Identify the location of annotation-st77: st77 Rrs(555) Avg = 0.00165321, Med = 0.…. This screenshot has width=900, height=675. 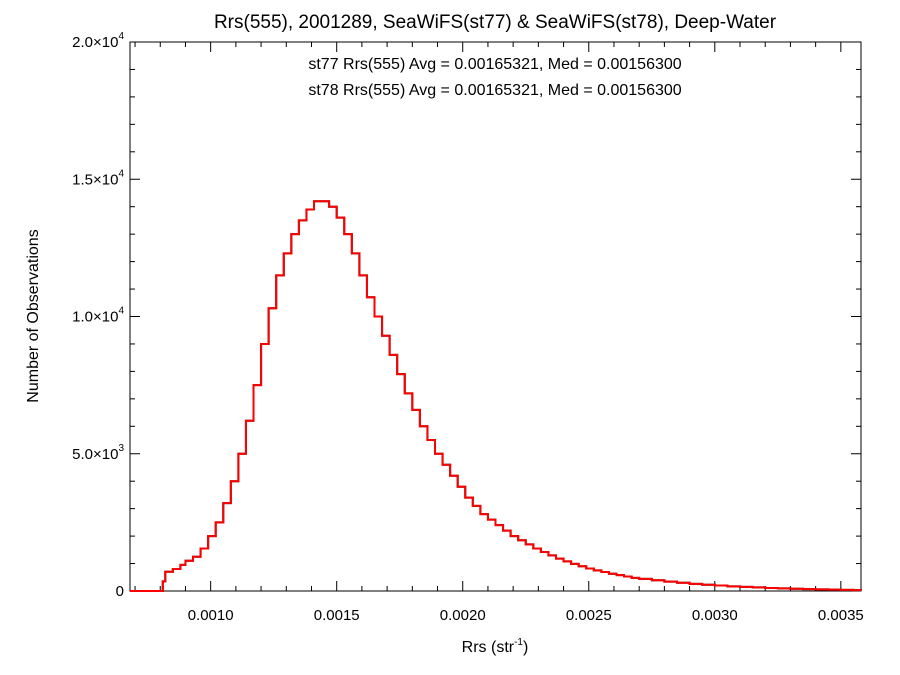
(494, 64).